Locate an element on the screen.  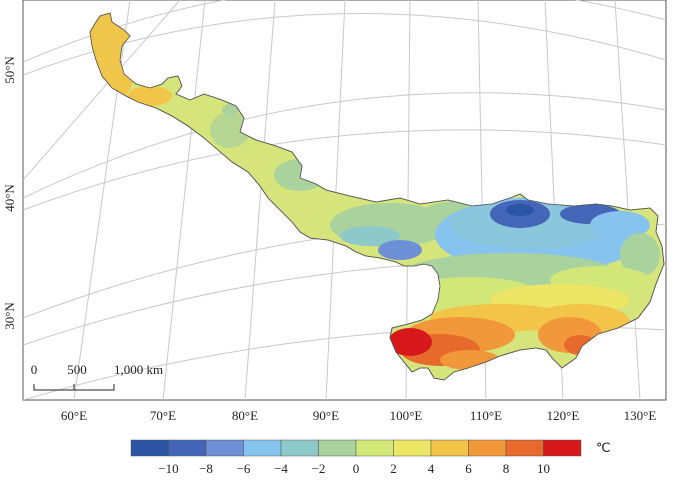
lat-label-50: 50°N is located at coordinates (9, 70).